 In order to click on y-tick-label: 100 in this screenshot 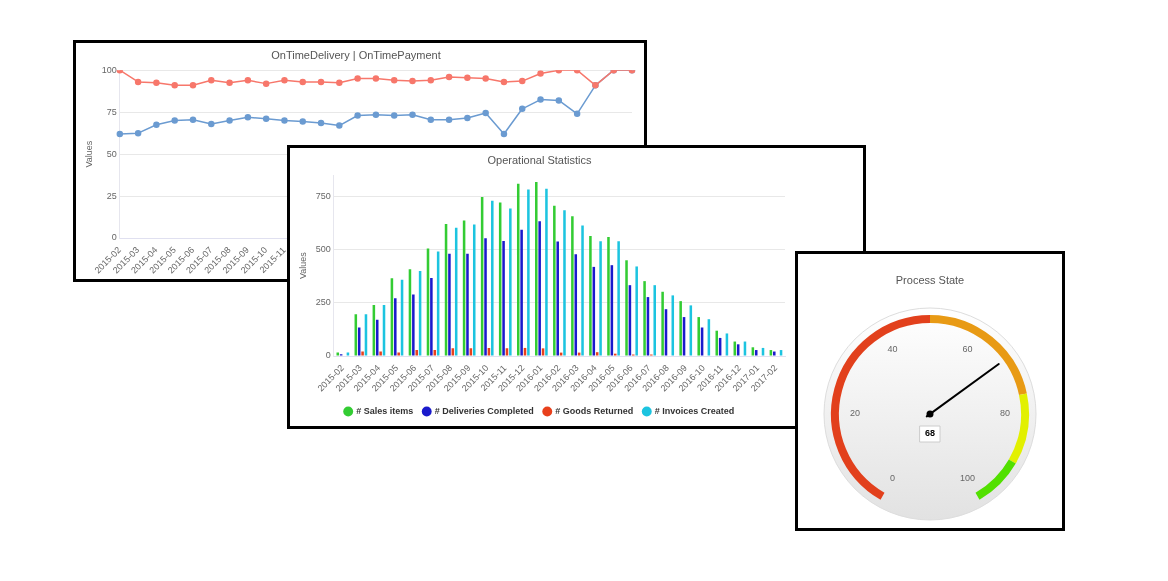, I will do `click(109, 69)`.